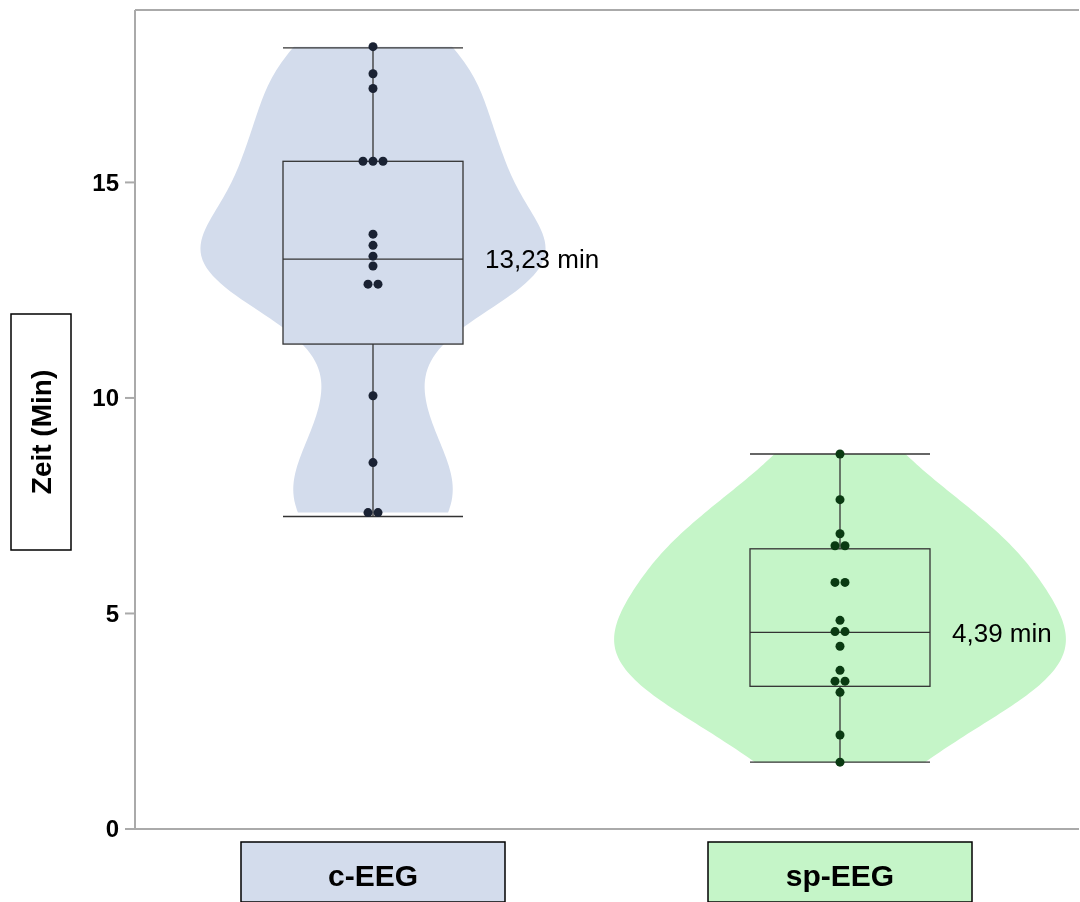 This screenshot has height=902, width=1080. I want to click on y-tick-label: 5, so click(112, 613).